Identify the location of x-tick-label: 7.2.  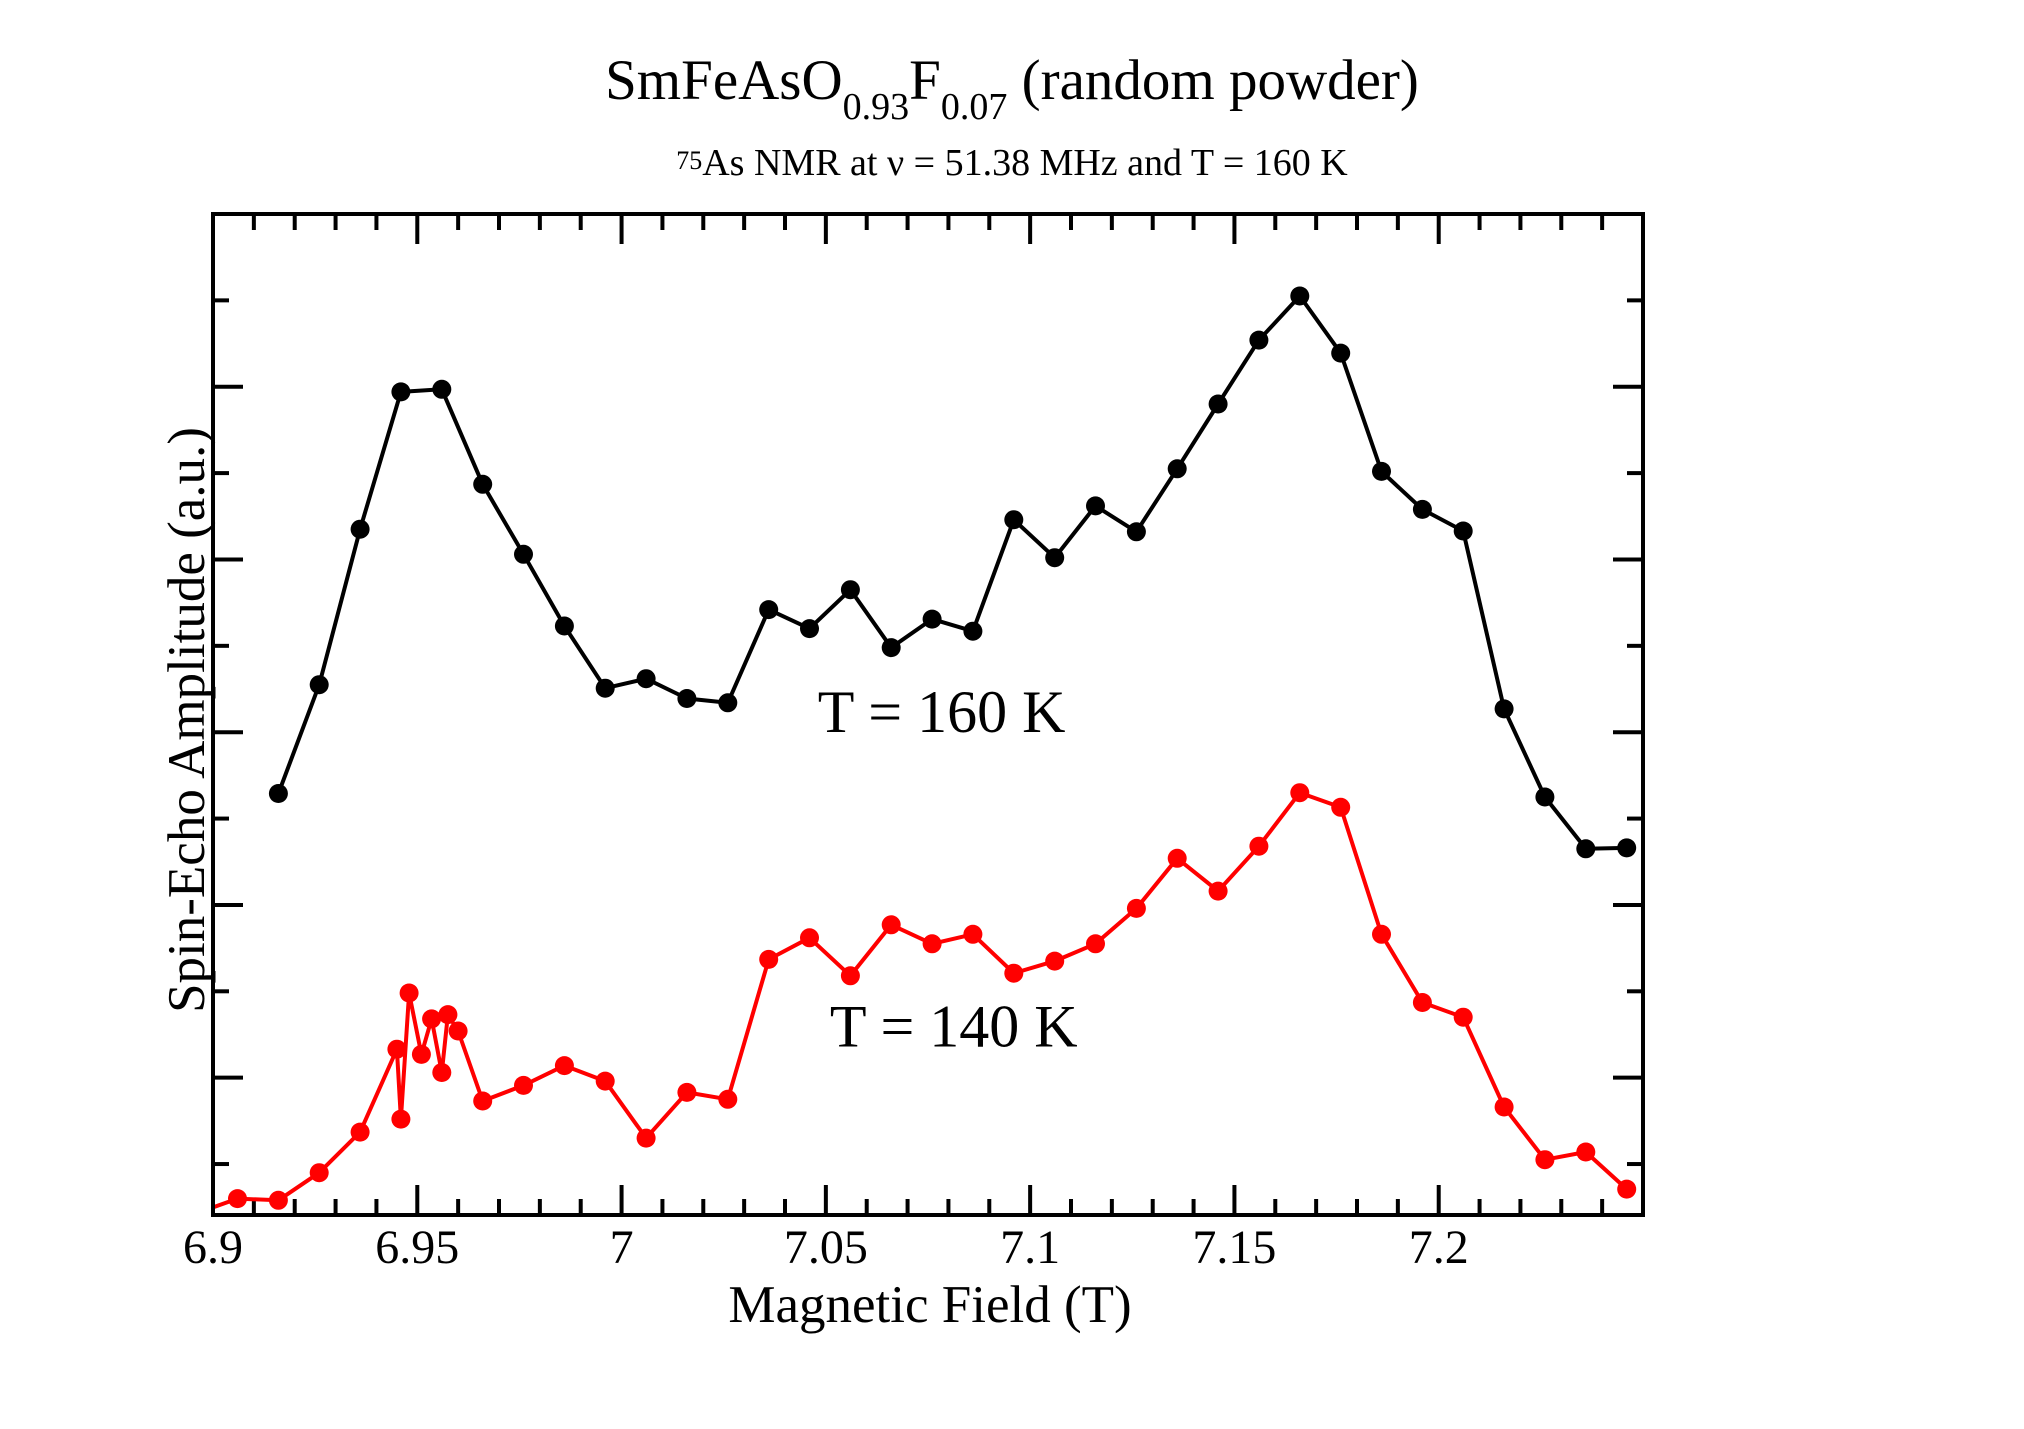
(1439, 1247).